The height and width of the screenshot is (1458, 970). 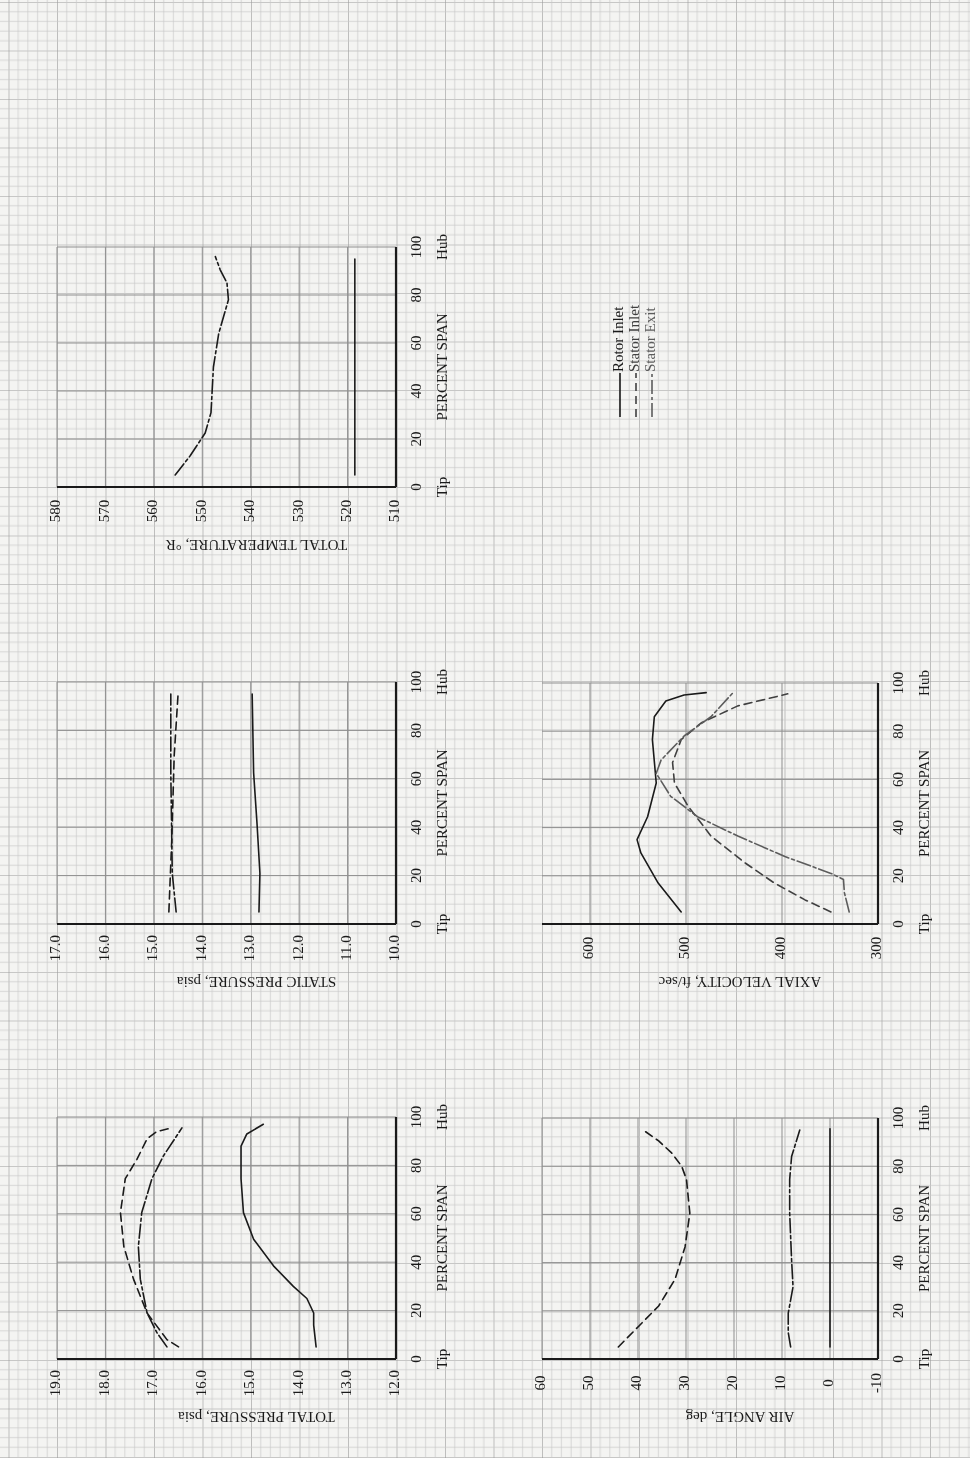 I want to click on x-tick-label: 20, so click(x=732, y=1383).